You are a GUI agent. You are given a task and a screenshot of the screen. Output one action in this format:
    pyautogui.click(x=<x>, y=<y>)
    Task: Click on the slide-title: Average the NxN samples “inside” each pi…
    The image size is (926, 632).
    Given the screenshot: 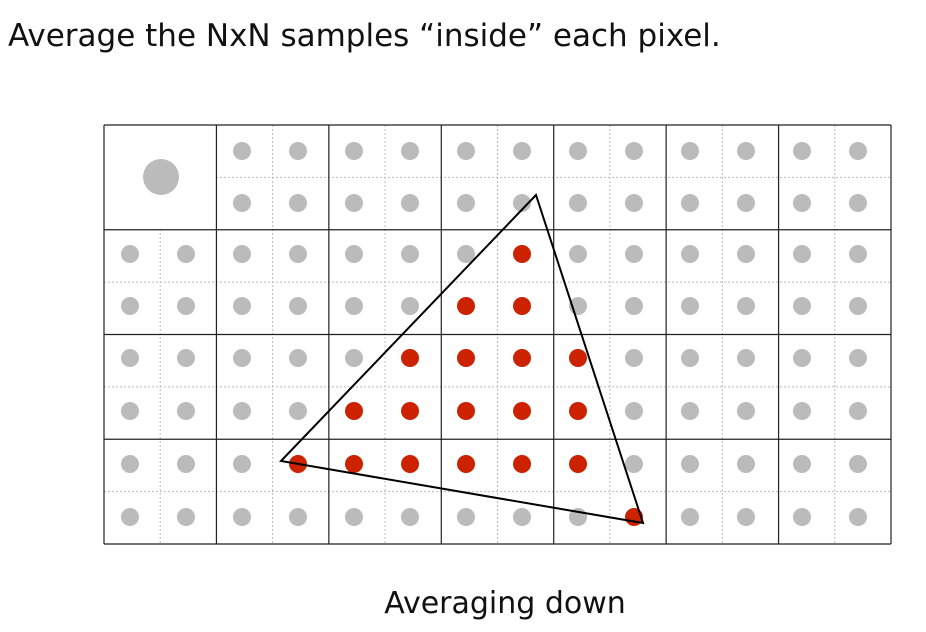 What is the action you would take?
    pyautogui.click(x=364, y=36)
    